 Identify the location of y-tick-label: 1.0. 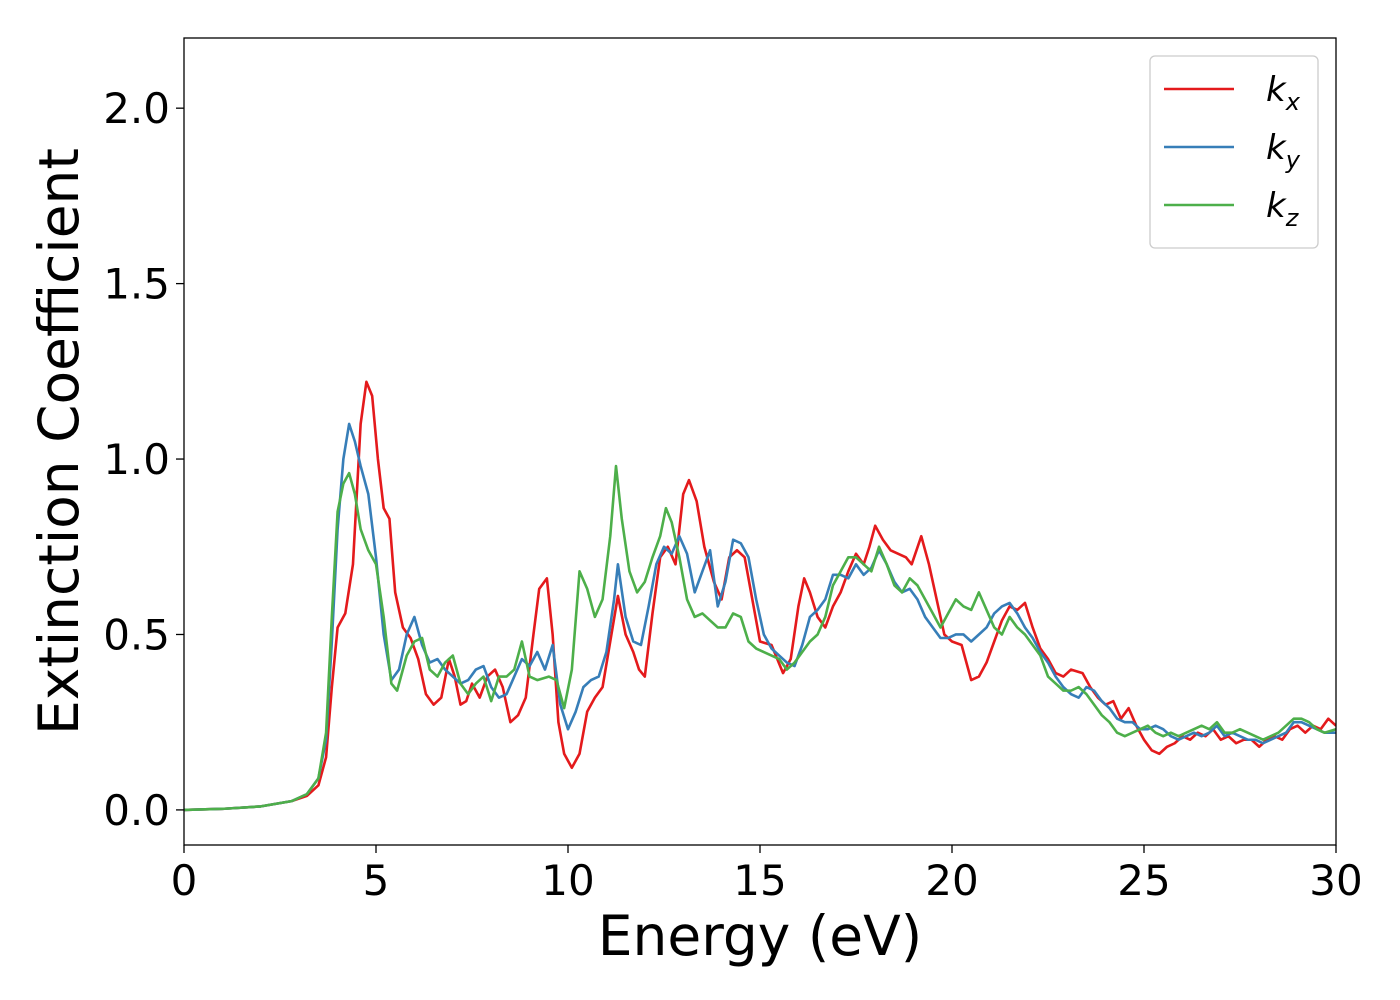
(136, 459).